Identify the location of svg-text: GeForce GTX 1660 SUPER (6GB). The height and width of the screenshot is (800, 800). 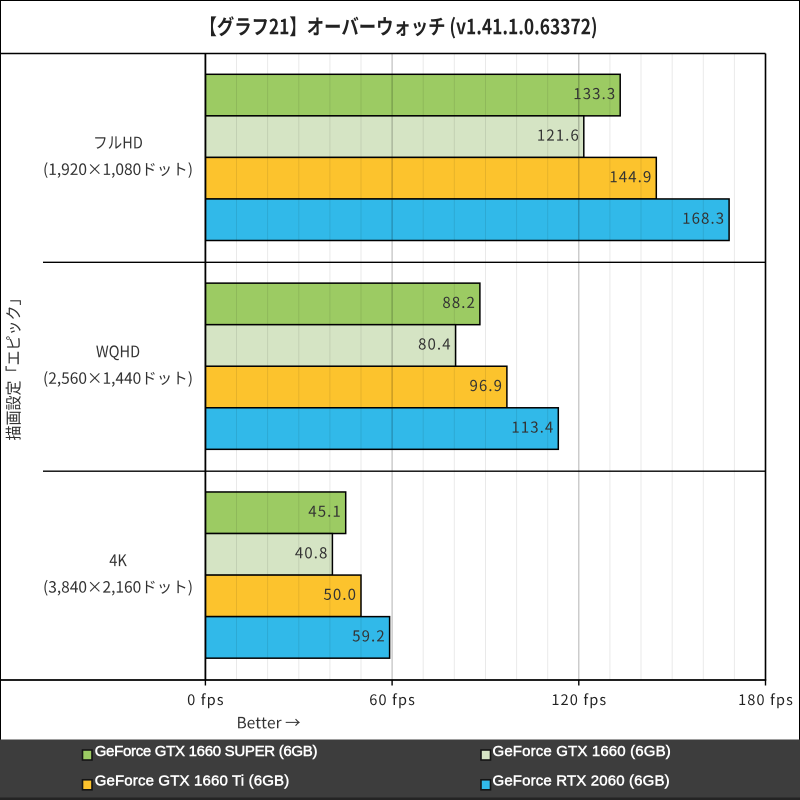
(206, 751).